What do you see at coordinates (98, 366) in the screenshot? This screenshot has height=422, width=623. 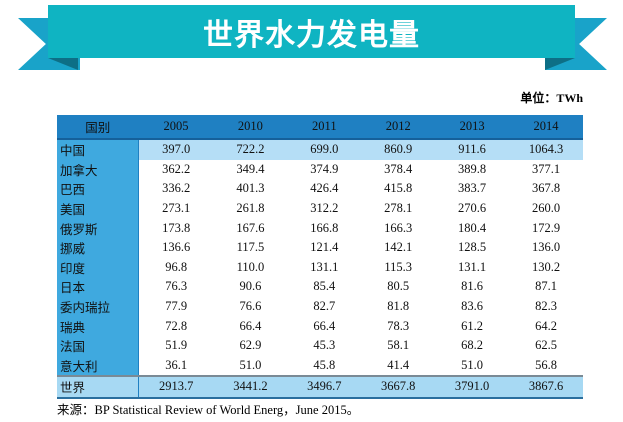 I see `country-cell: 意大利` at bounding box center [98, 366].